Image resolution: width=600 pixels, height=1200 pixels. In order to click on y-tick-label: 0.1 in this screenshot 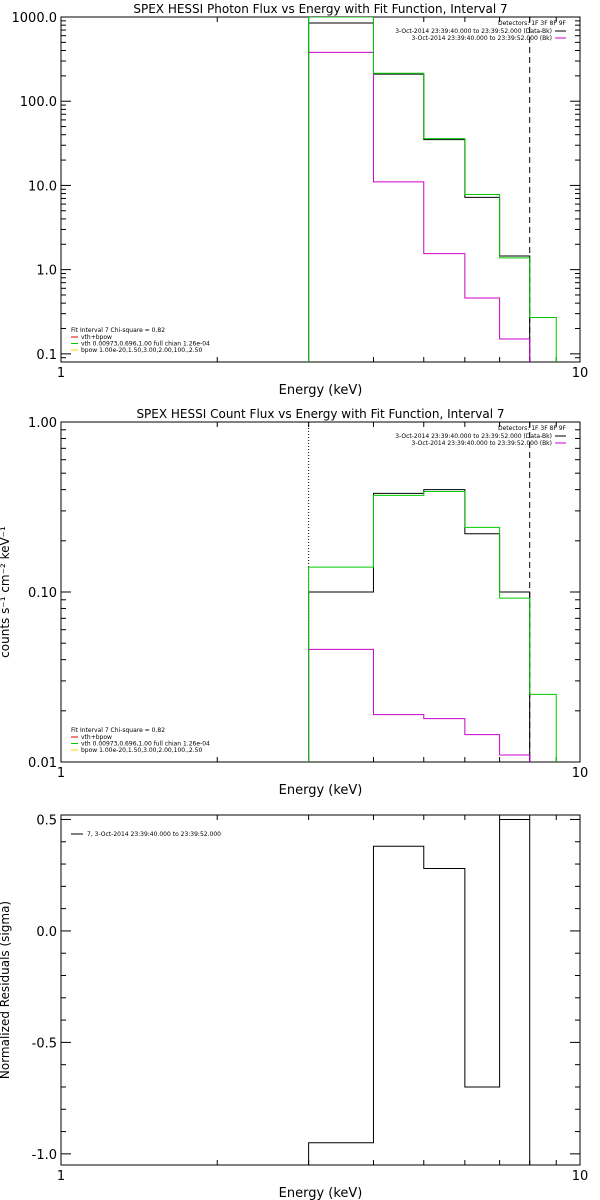, I will do `click(46, 355)`.